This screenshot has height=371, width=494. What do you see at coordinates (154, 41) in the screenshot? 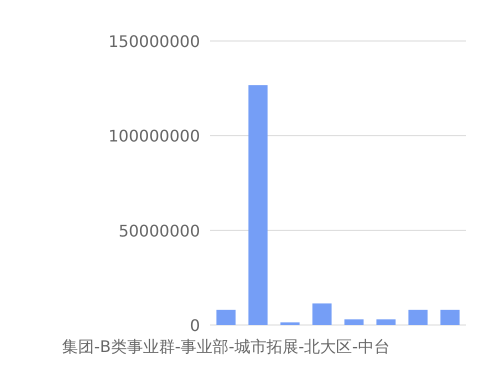
I see `y-tick-label: 150000000` at bounding box center [154, 41].